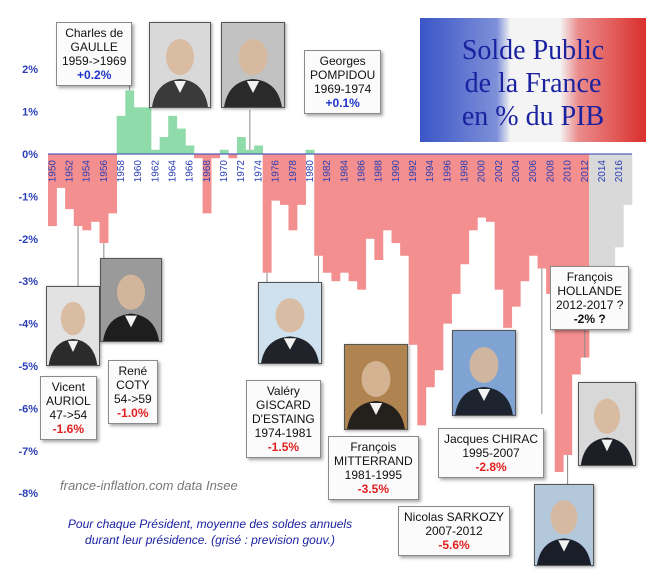 The width and height of the screenshot is (649, 580). What do you see at coordinates (301, 179) in the screenshot?
I see `bar-1979` at bounding box center [301, 179].